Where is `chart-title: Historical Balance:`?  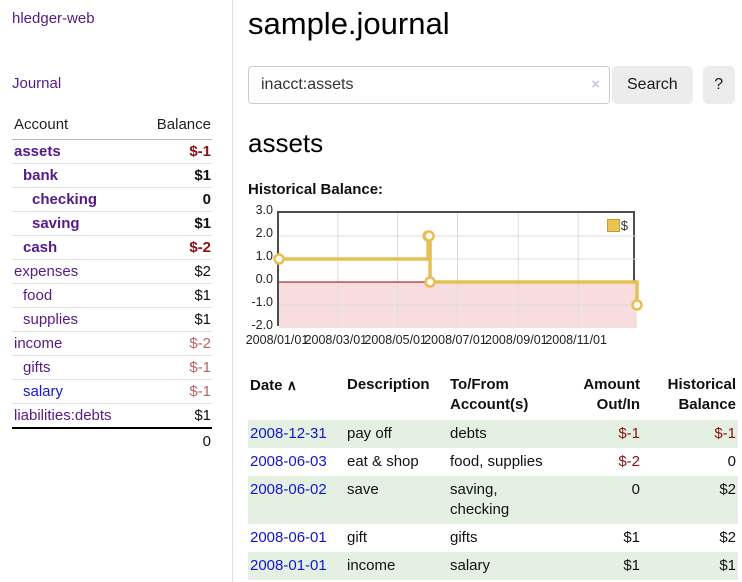
chart-title: Historical Balance: is located at coordinates (316, 189).